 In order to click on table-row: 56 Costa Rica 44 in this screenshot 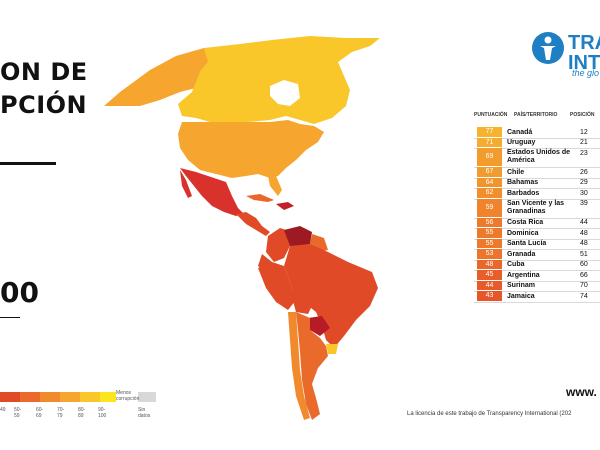, I will do `click(537, 223)`.